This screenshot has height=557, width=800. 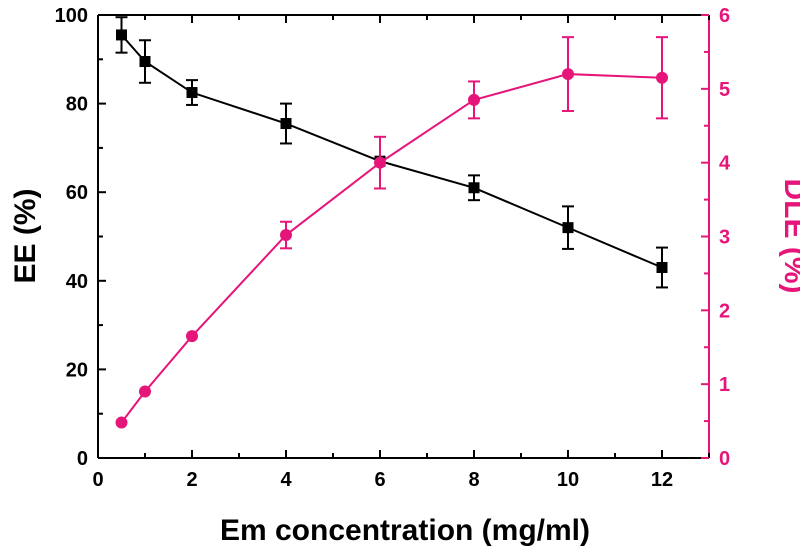 What do you see at coordinates (25, 235) in the screenshot?
I see `y-axis-title-left: EE (%)` at bounding box center [25, 235].